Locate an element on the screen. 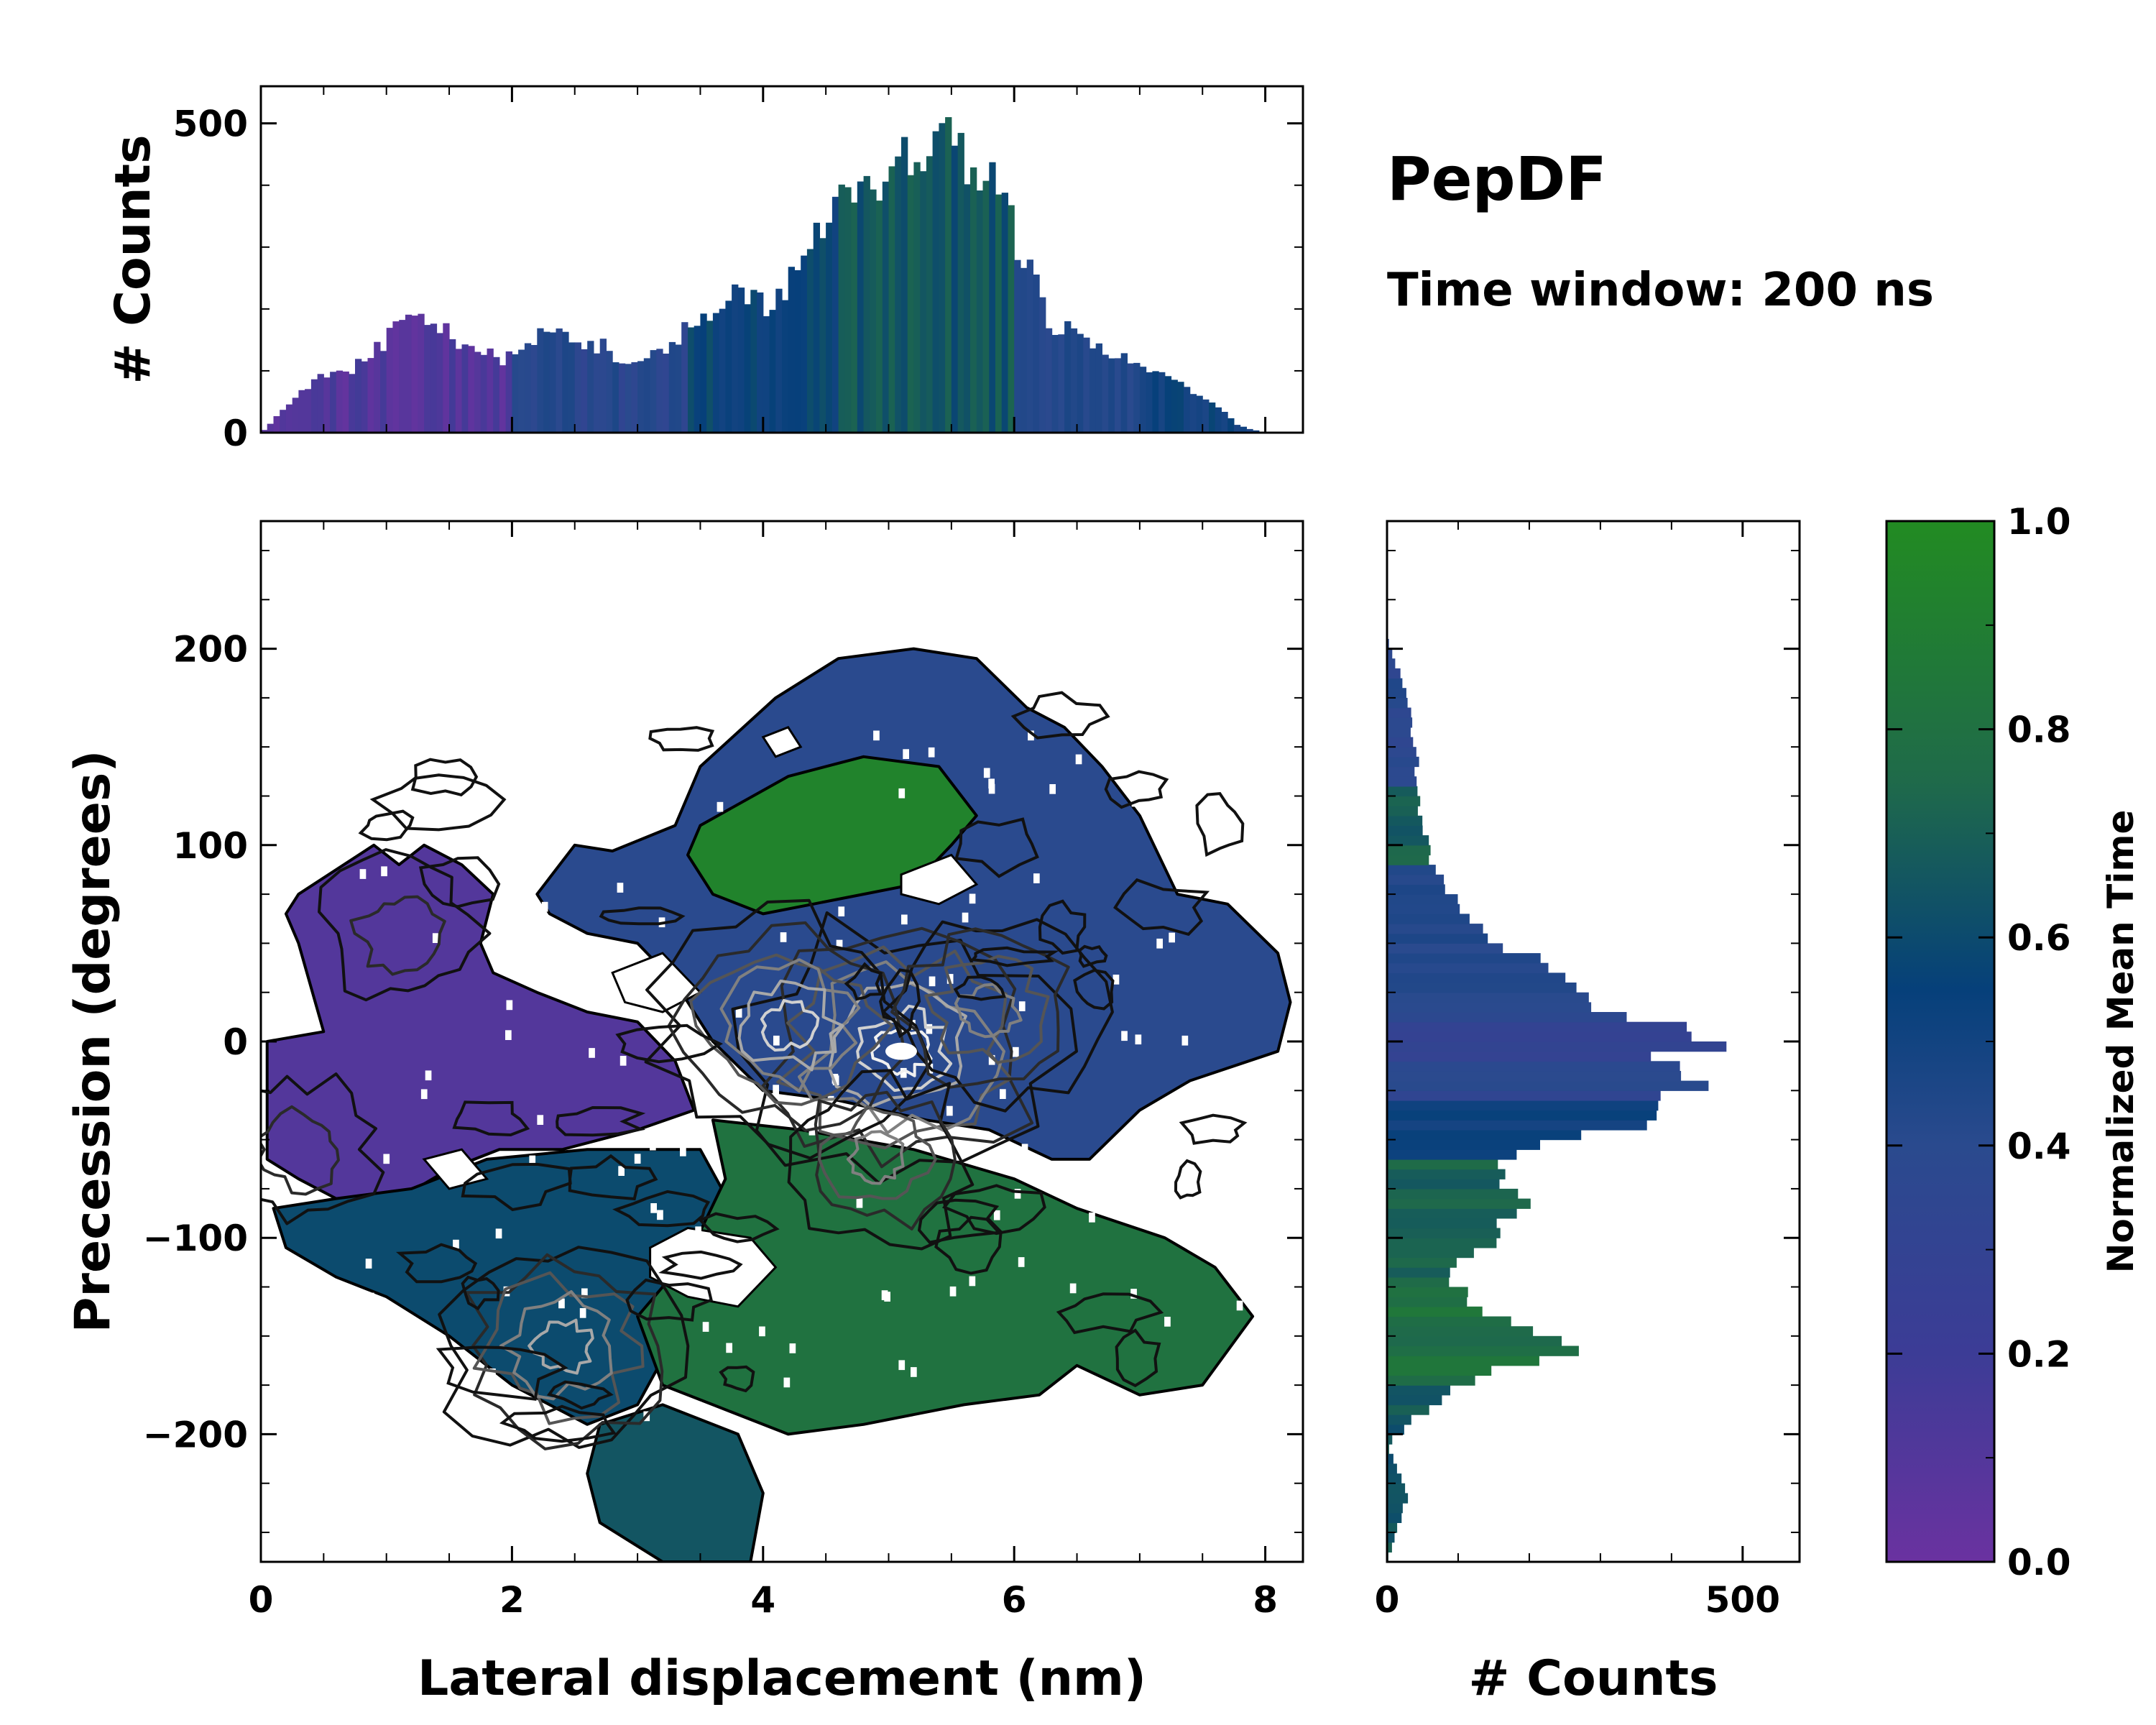  top-hist-y-tick-label: 0 is located at coordinates (235, 433).